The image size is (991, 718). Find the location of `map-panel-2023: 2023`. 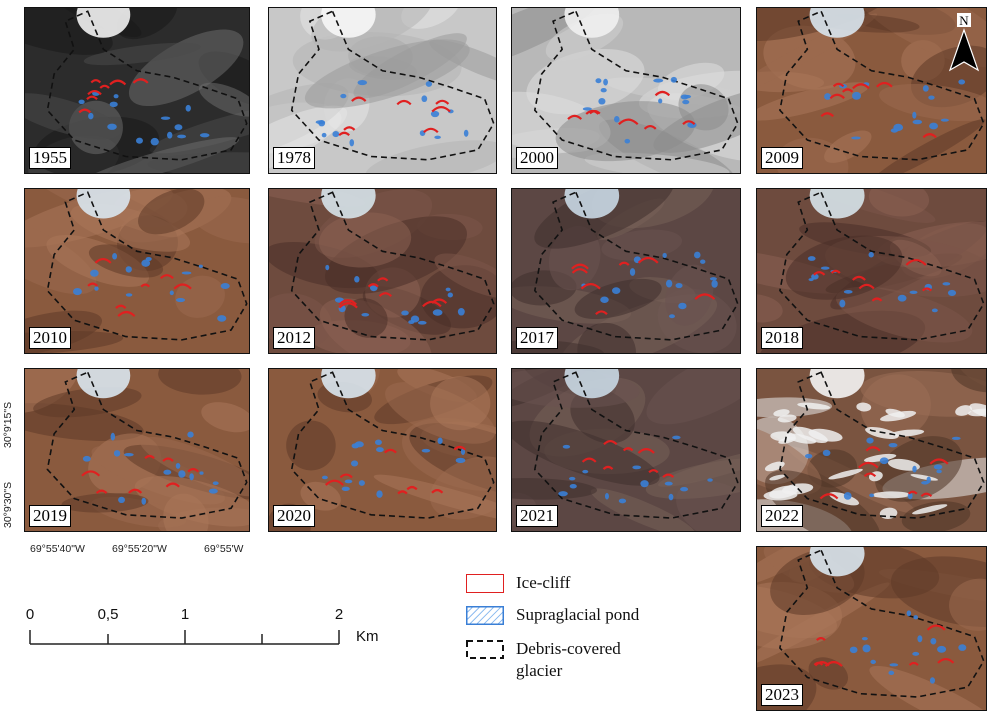

map-panel-2023: 2023 is located at coordinates (871, 628).